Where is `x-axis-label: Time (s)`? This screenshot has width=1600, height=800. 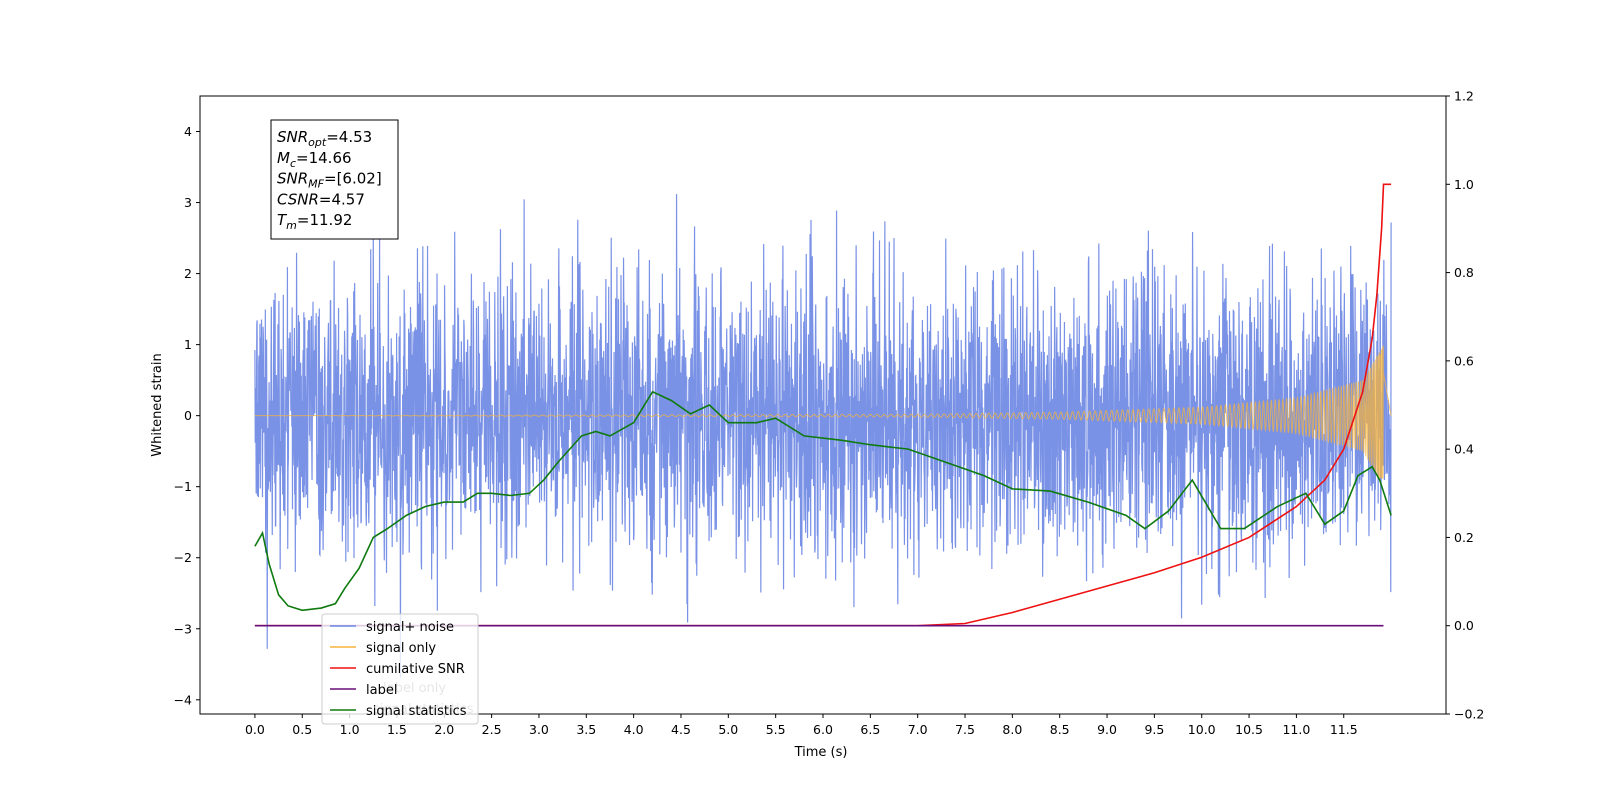
x-axis-label: Time (s) is located at coordinates (821, 752).